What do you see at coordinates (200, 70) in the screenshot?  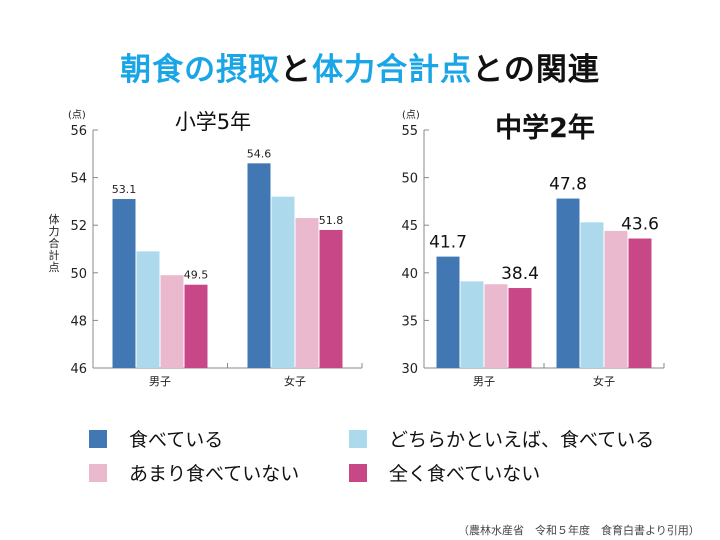 I see `title-part-1: 朝食の摂取` at bounding box center [200, 70].